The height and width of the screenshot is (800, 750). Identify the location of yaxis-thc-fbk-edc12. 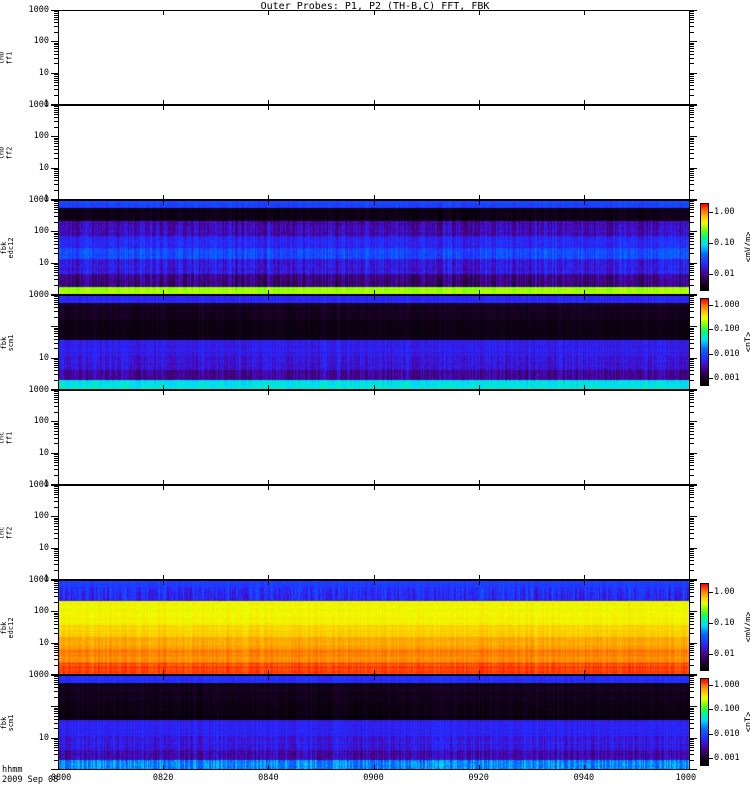
(54, 627).